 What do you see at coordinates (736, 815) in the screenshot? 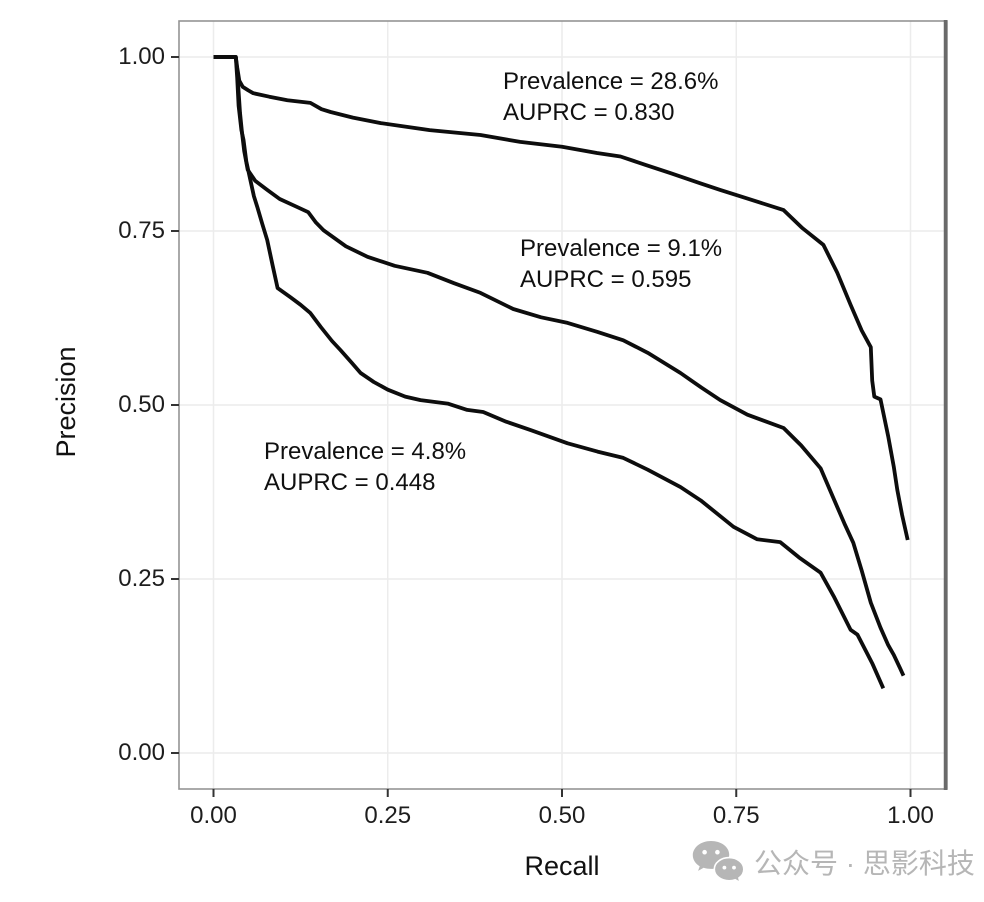
I see `x-tick-label: 0.75` at bounding box center [736, 815].